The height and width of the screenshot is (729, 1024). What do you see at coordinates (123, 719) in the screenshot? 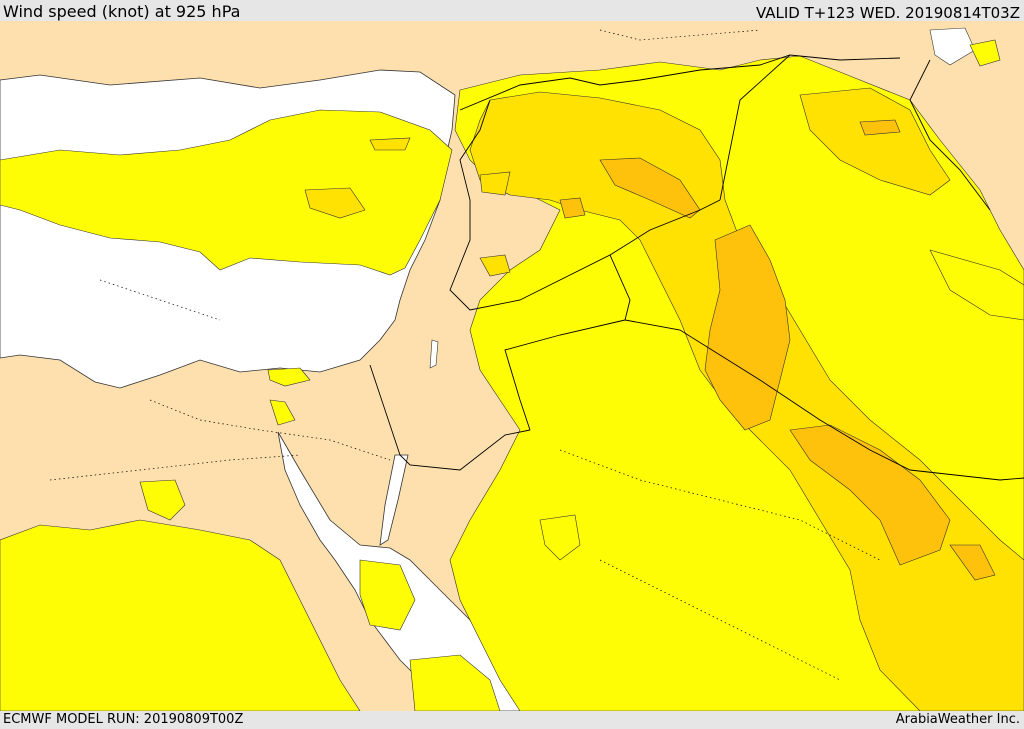
I see `model-run-label: ECMWF MODEL RUN: 20190809T00Z` at bounding box center [123, 719].